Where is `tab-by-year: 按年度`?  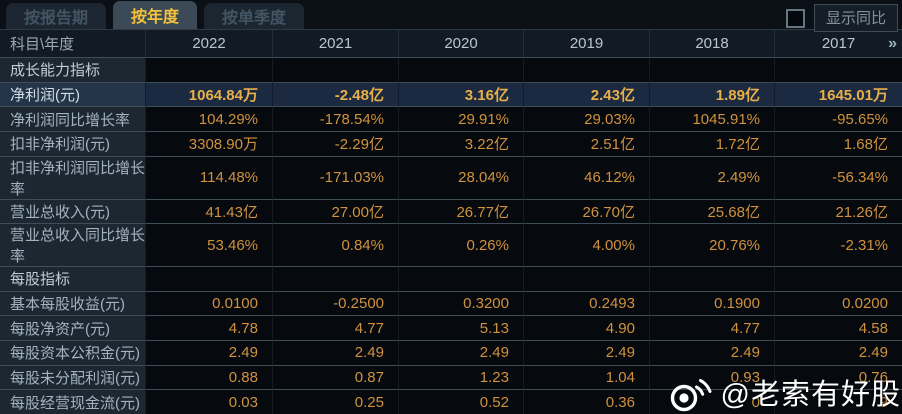
tab-by-year: 按年度 is located at coordinates (155, 15).